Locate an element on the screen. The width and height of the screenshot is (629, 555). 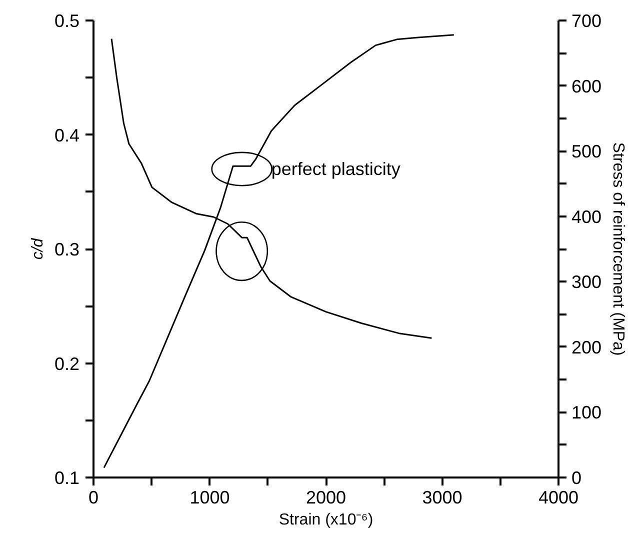
y2-tick-label: 600 is located at coordinates (587, 86).